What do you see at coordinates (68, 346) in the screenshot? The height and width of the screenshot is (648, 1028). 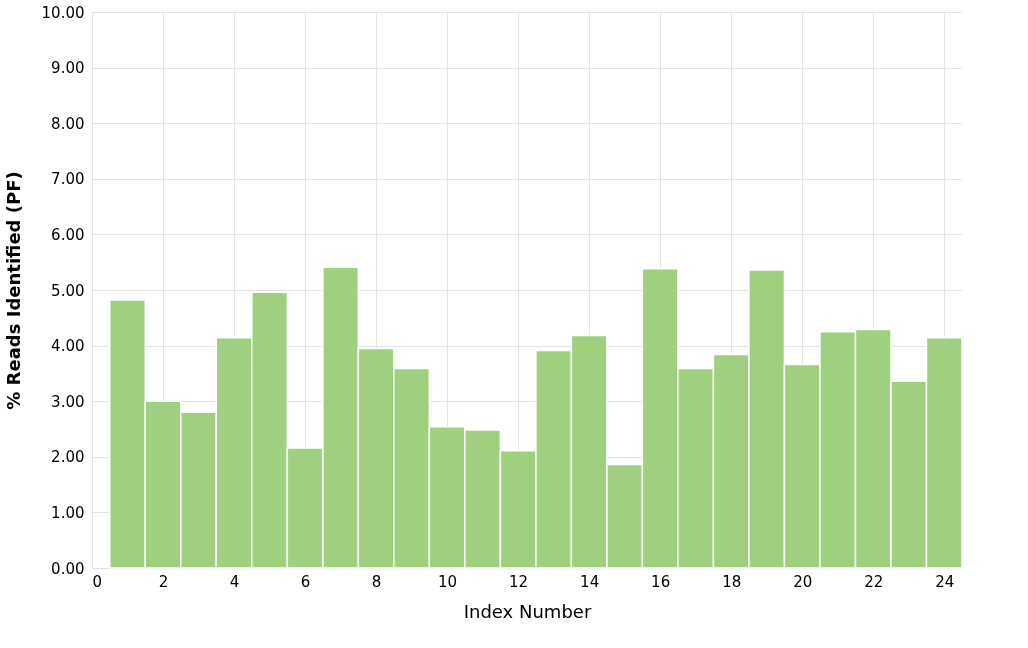 I see `y-tick-label: 4.00` at bounding box center [68, 346].